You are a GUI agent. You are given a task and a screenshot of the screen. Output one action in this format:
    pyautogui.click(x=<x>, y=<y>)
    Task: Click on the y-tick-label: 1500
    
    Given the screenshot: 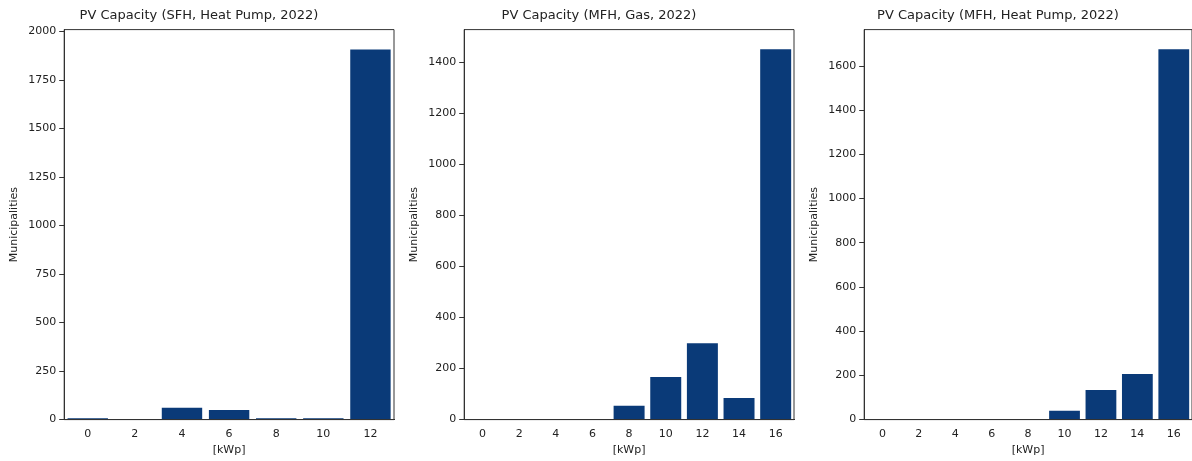 What is the action you would take?
    pyautogui.click(x=42, y=128)
    